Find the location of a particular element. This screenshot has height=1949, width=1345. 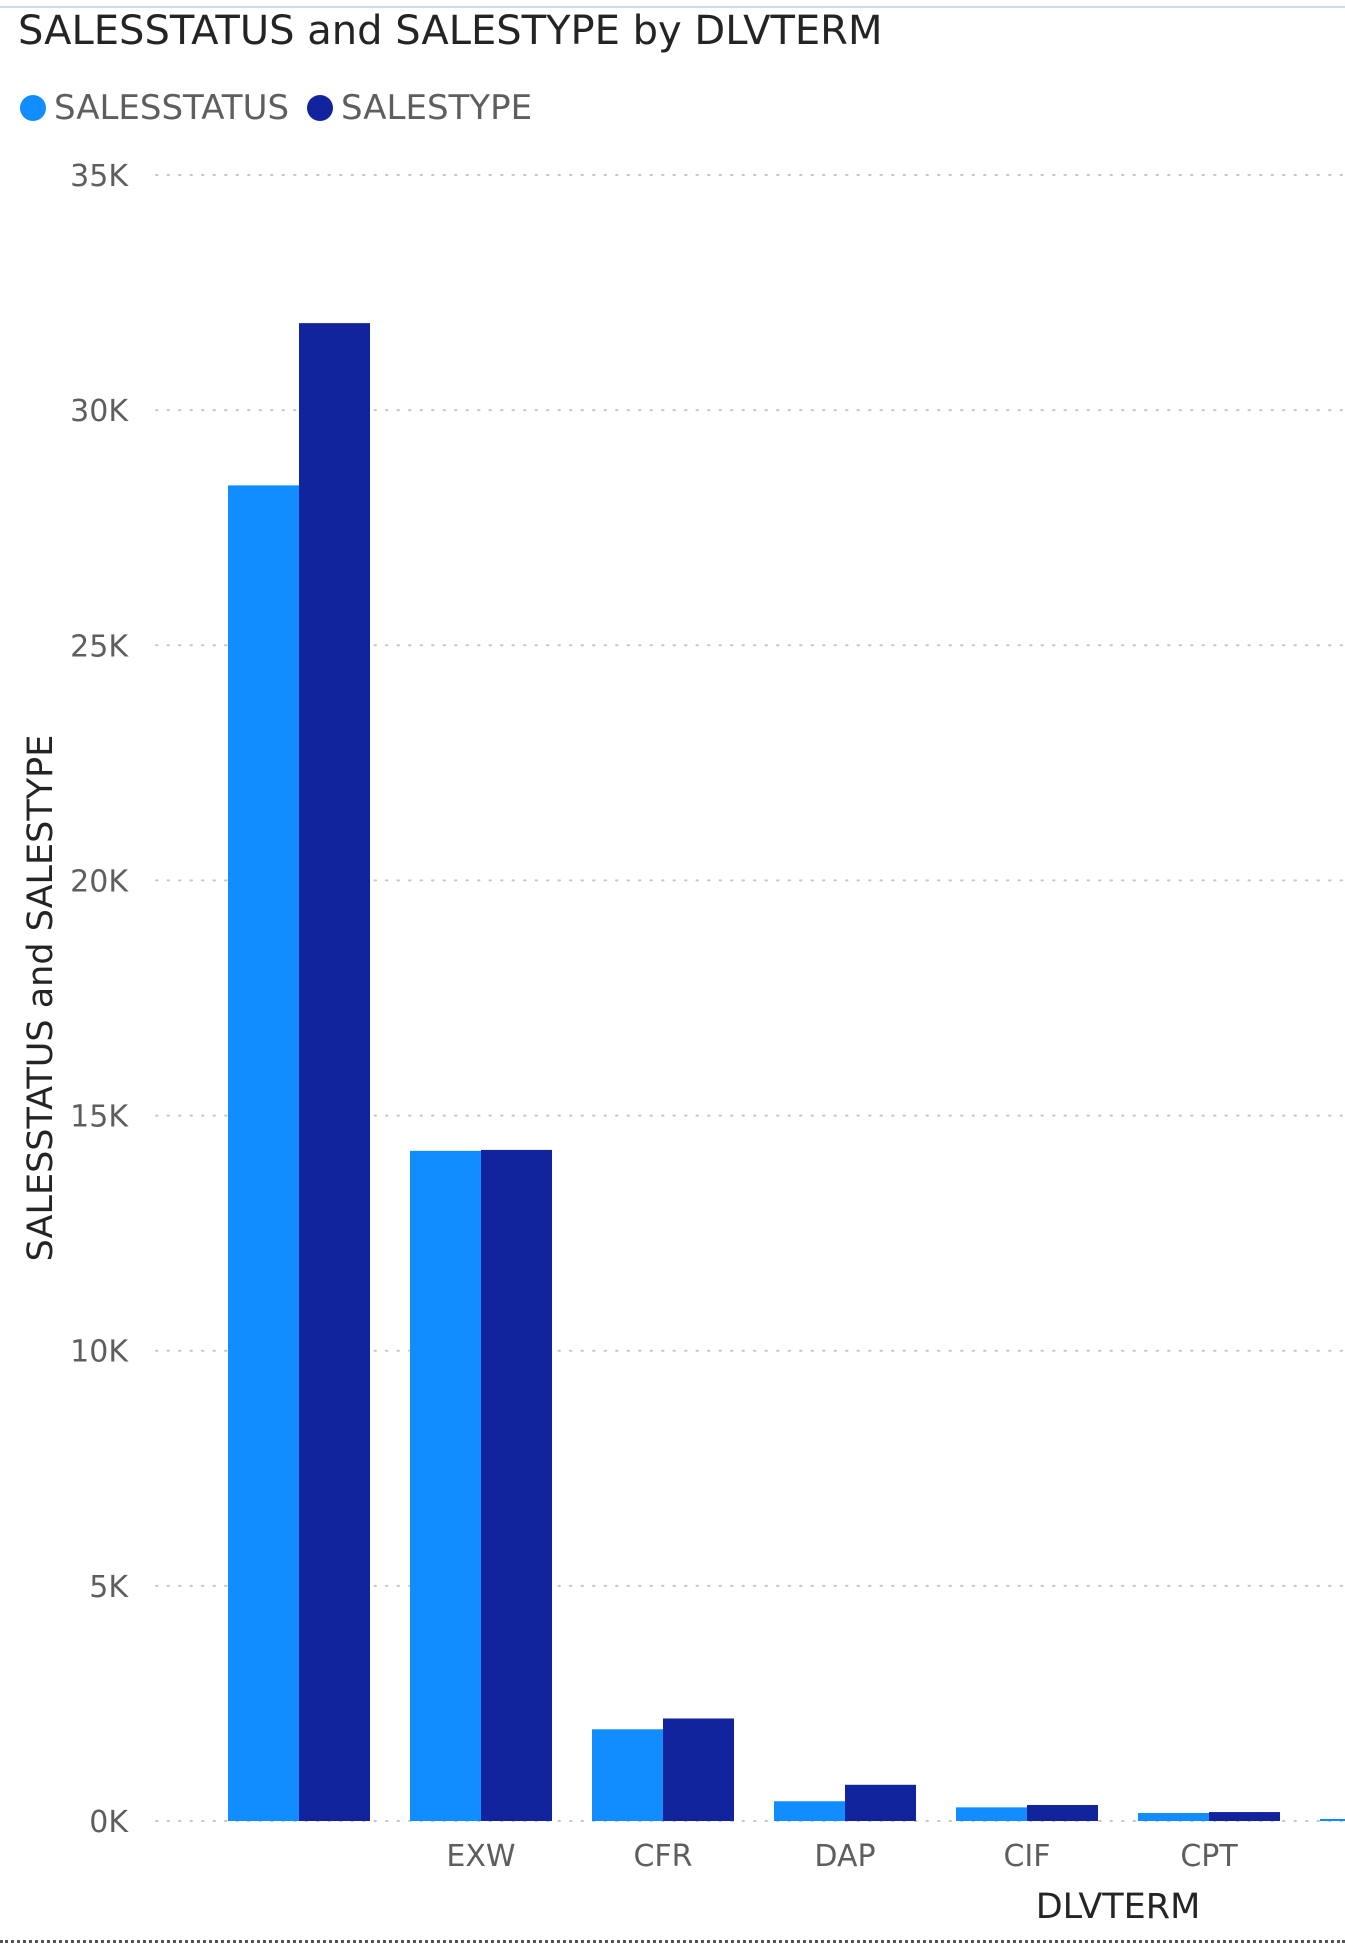

x-tick-label: CFR is located at coordinates (662, 1856).